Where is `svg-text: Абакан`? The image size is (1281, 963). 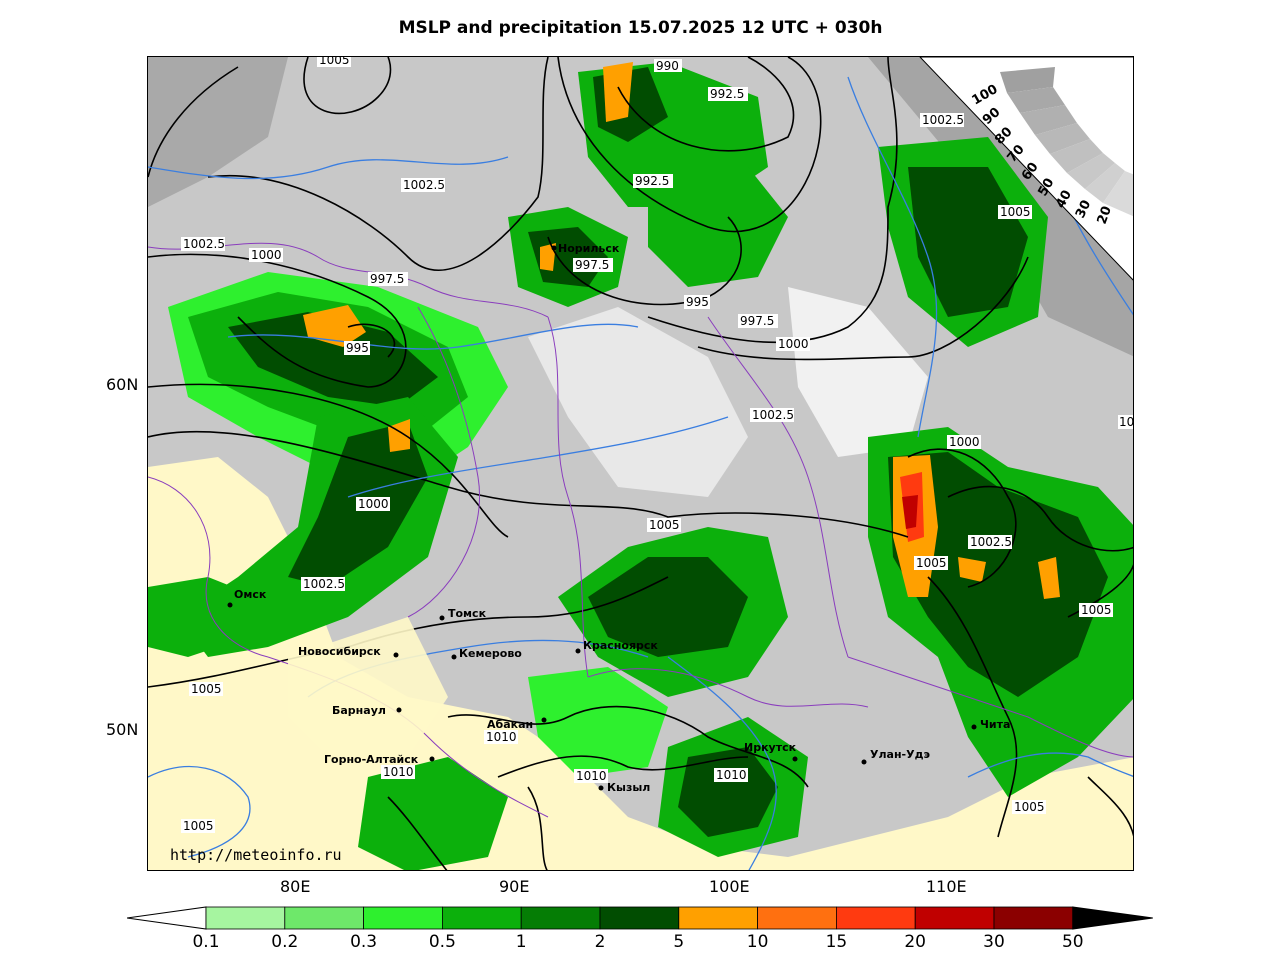
svg-text: Абакан is located at coordinates (510, 724).